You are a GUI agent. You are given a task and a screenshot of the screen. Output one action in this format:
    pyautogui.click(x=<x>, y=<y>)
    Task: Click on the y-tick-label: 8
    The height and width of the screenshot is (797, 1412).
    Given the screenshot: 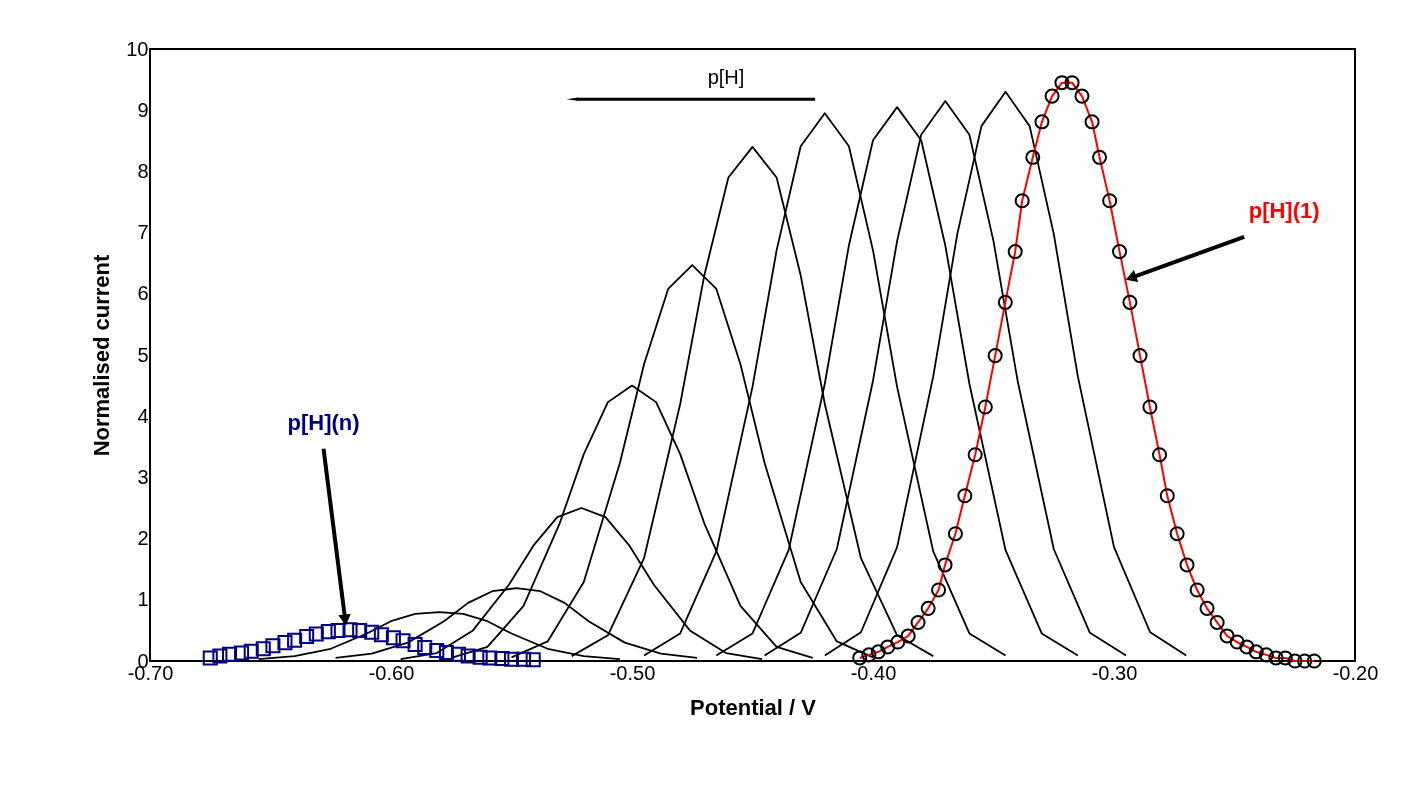 What is the action you would take?
    pyautogui.click(x=143, y=170)
    